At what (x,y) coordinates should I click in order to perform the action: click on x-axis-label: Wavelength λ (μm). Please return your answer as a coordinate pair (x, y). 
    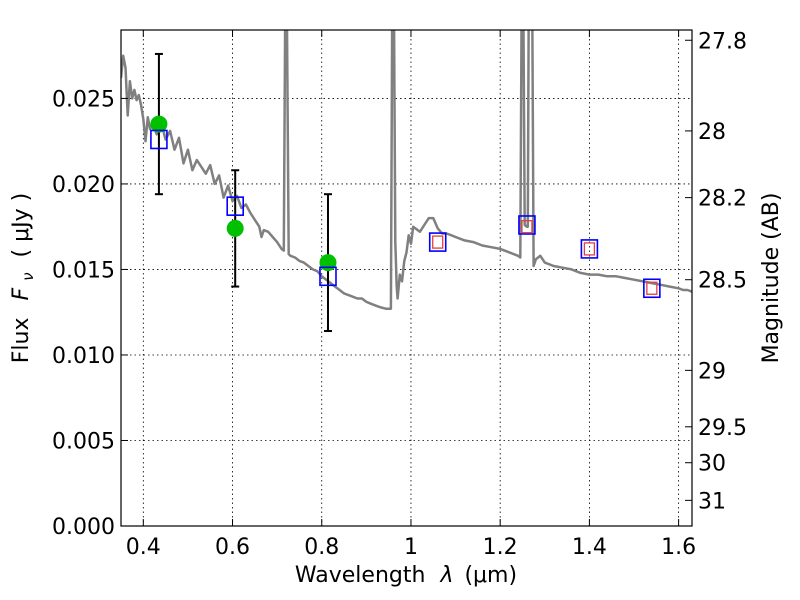
    Looking at the image, I should click on (406, 575).